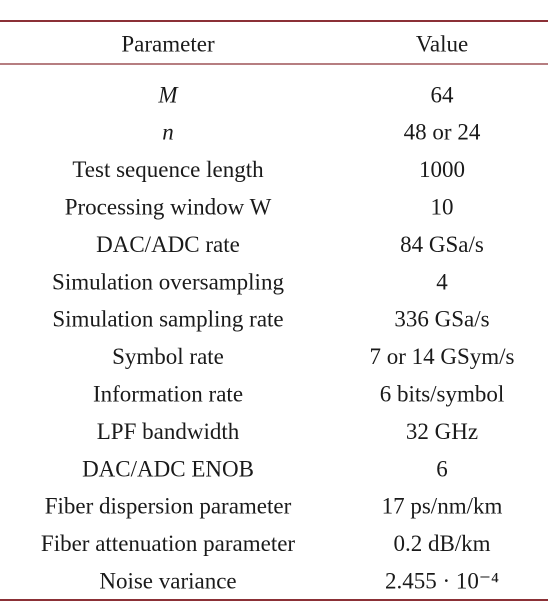 This screenshot has width=548, height=602. I want to click on parameter-cell: Simulation oversampling, so click(168, 281).